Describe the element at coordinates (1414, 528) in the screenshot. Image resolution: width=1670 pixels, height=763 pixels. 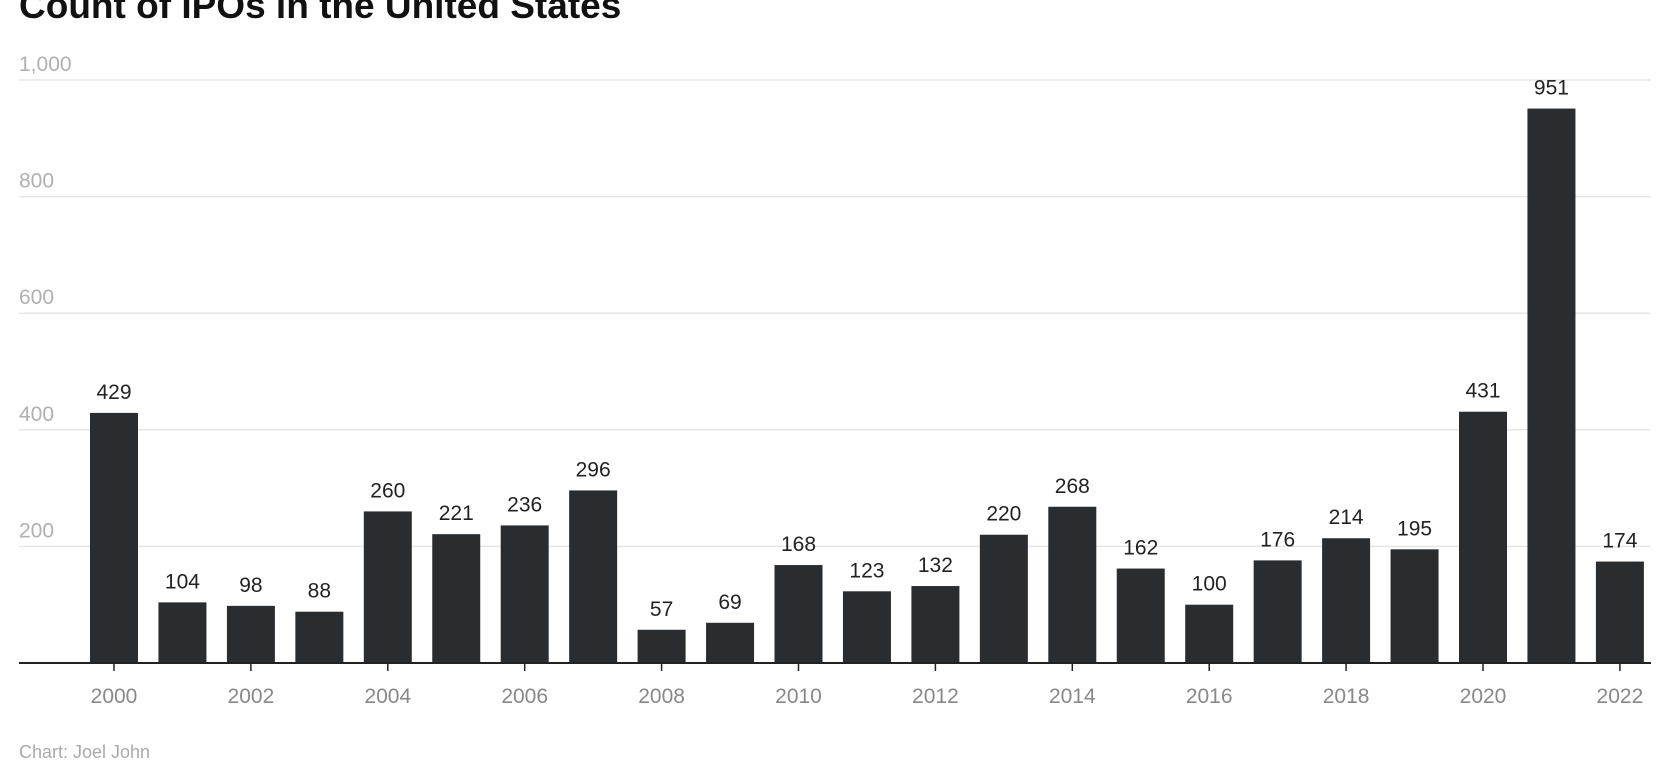
I see `data-label-2019: 195` at that location.